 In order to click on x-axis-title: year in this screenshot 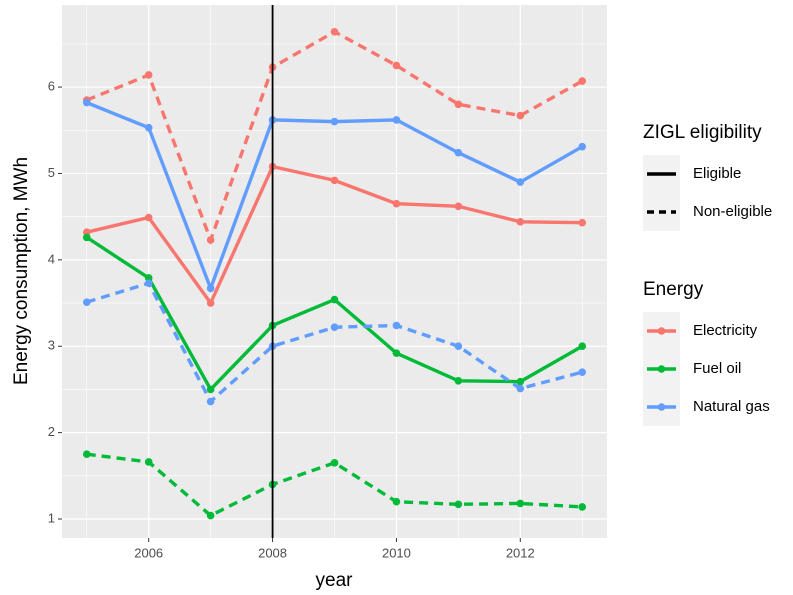, I will do `click(335, 580)`.